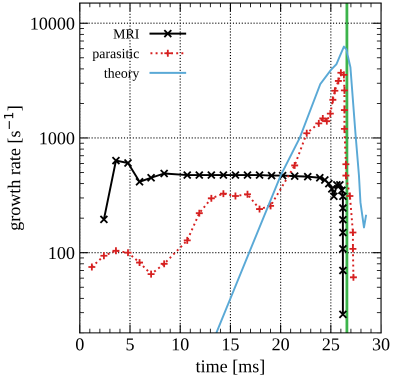 This screenshot has height=380, width=399. What do you see at coordinates (331, 344) in the screenshot?
I see `x-tick-label: 25` at bounding box center [331, 344].